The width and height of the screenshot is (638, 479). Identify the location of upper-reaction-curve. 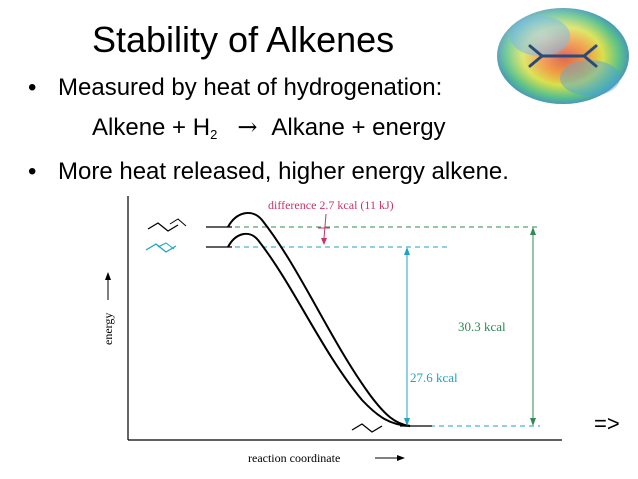
(319, 319).